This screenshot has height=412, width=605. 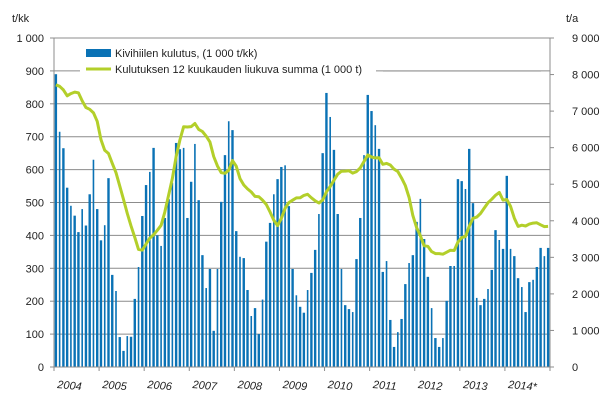 I want to click on x-tick-label: 2010, so click(x=339, y=386).